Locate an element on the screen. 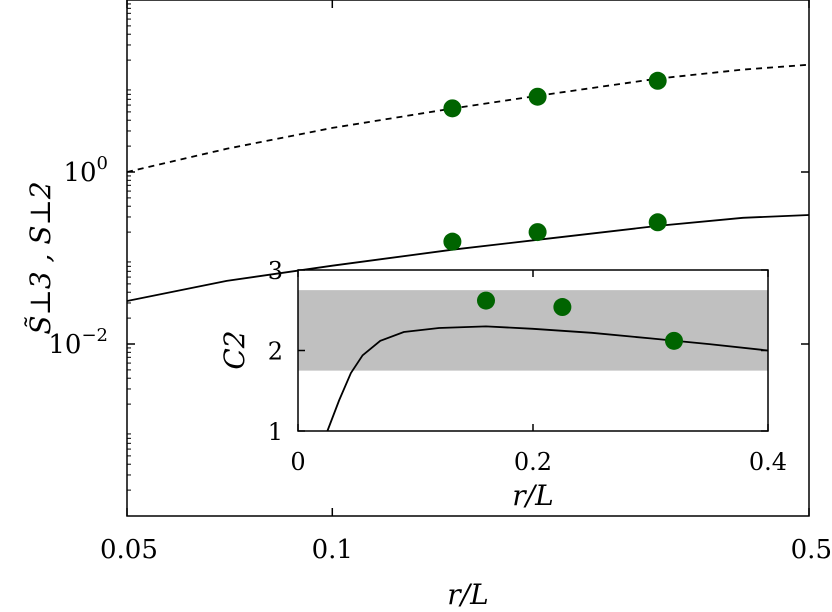 Image resolution: width=832 pixels, height=612 pixels. inset-shaded-band is located at coordinates (533, 330).